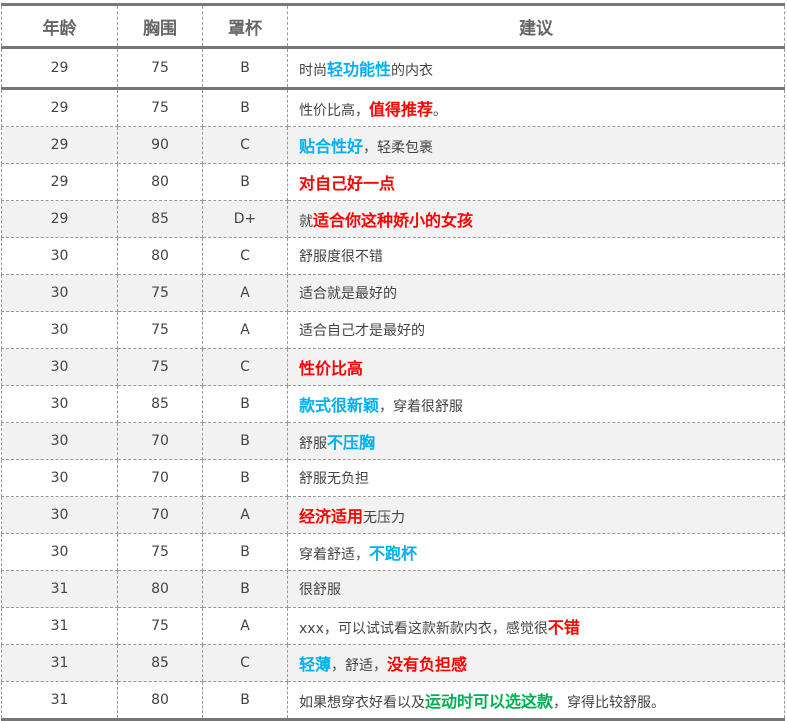 The width and height of the screenshot is (787, 721). I want to click on table-row: 29 85 D+ 就适合你这种娇小的女孩, so click(393, 219).